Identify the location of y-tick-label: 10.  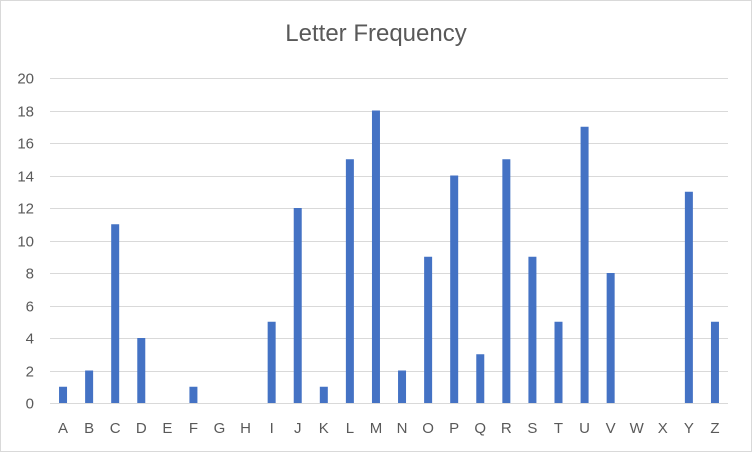
(25, 242).